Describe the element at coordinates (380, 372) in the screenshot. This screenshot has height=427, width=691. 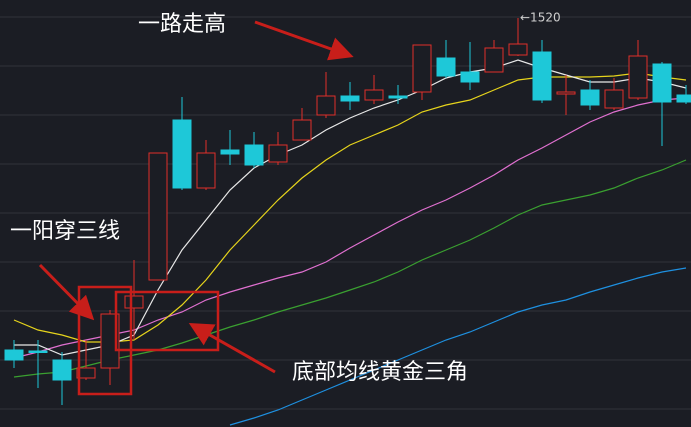
I see `annotation: 底部均线黄金三角` at that location.